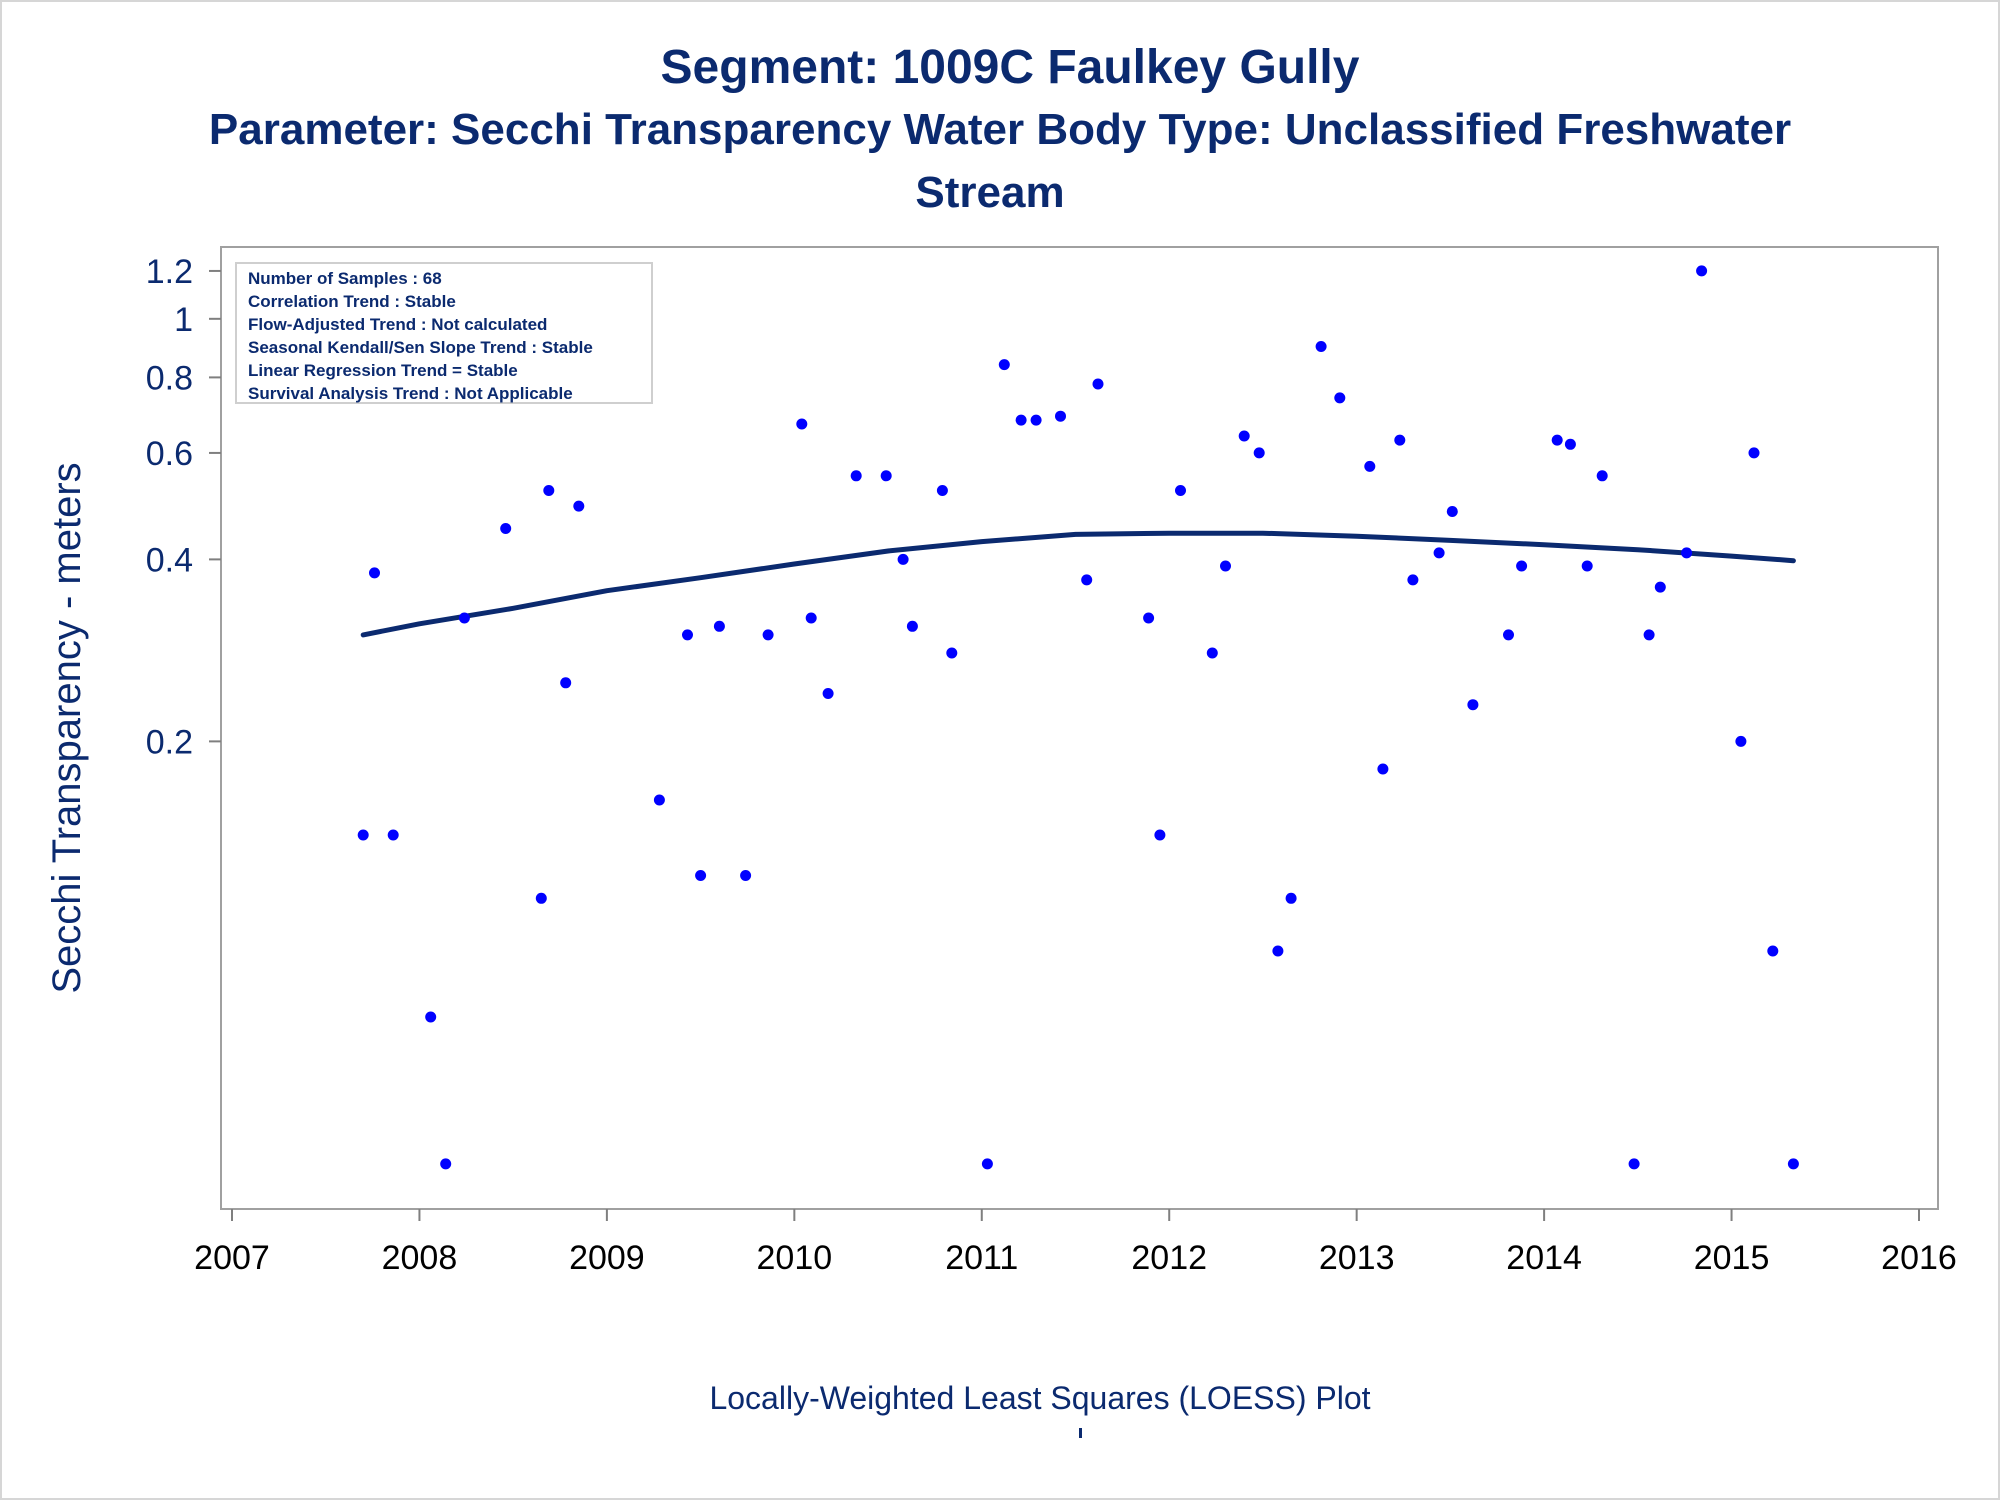  I want to click on stat-correlation-trend: Correlation Trend : Stable, so click(352, 301).